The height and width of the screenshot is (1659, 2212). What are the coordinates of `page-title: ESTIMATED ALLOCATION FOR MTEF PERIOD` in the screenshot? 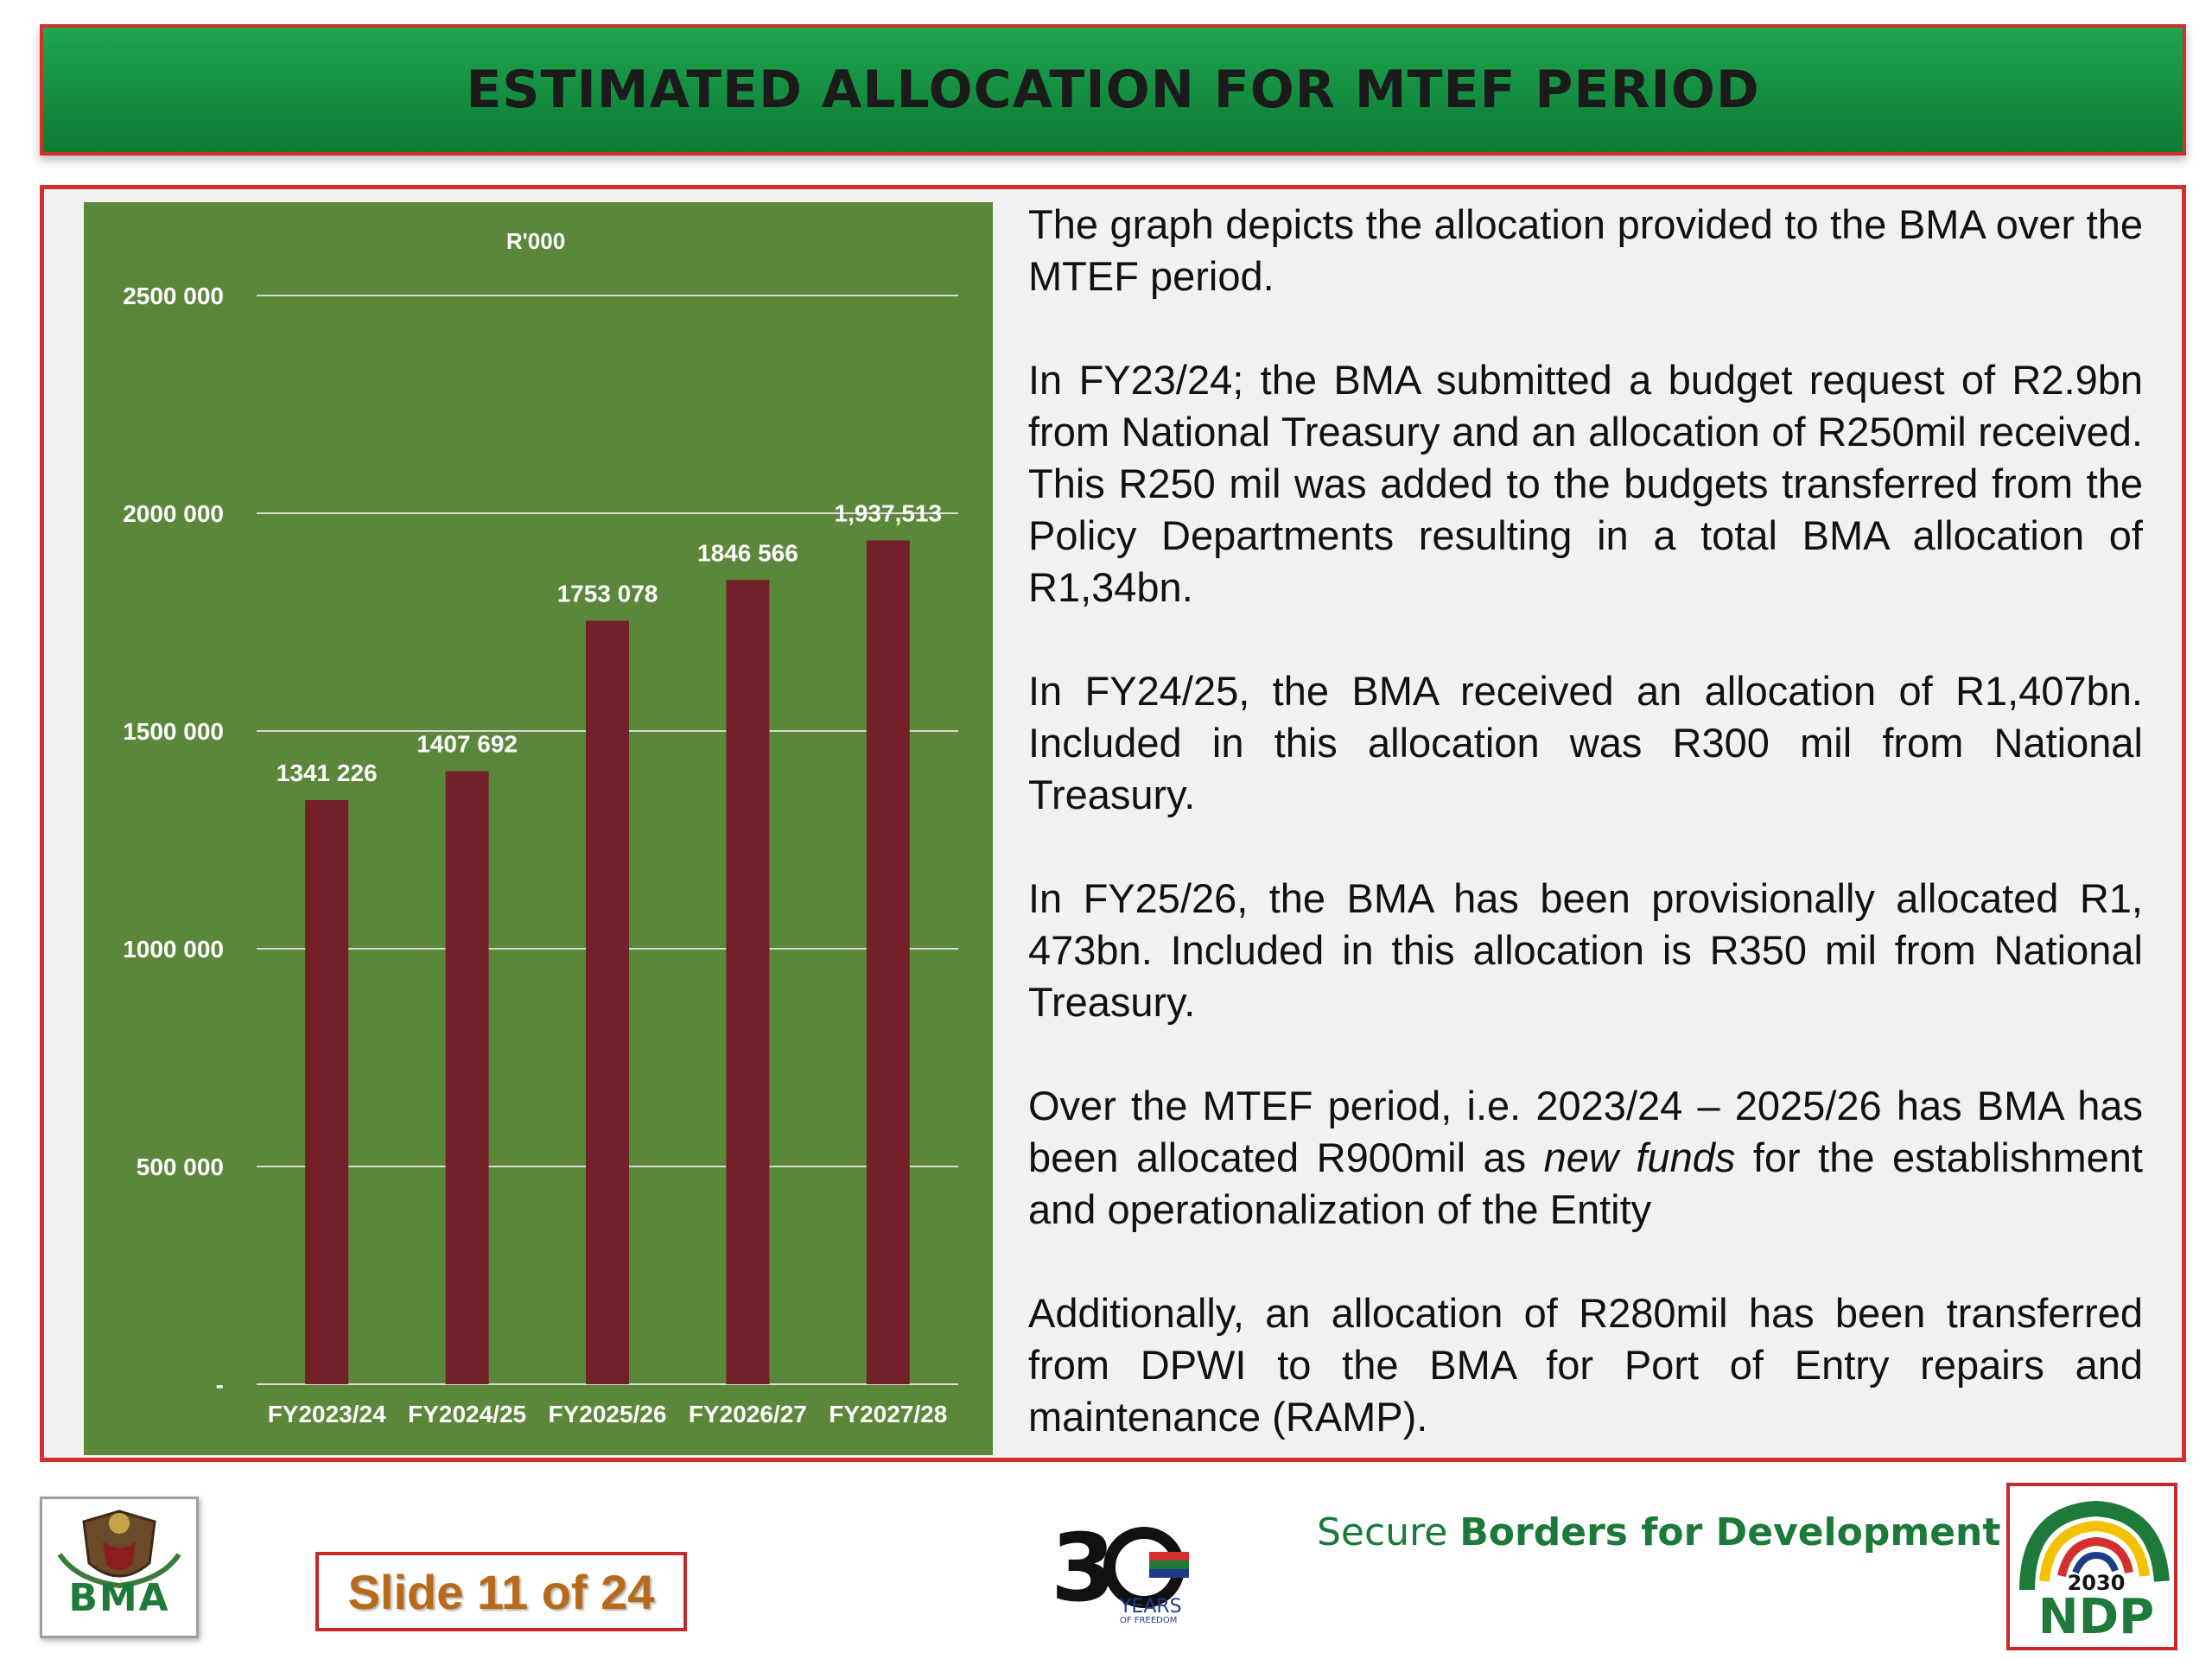 It's located at (1113, 90).